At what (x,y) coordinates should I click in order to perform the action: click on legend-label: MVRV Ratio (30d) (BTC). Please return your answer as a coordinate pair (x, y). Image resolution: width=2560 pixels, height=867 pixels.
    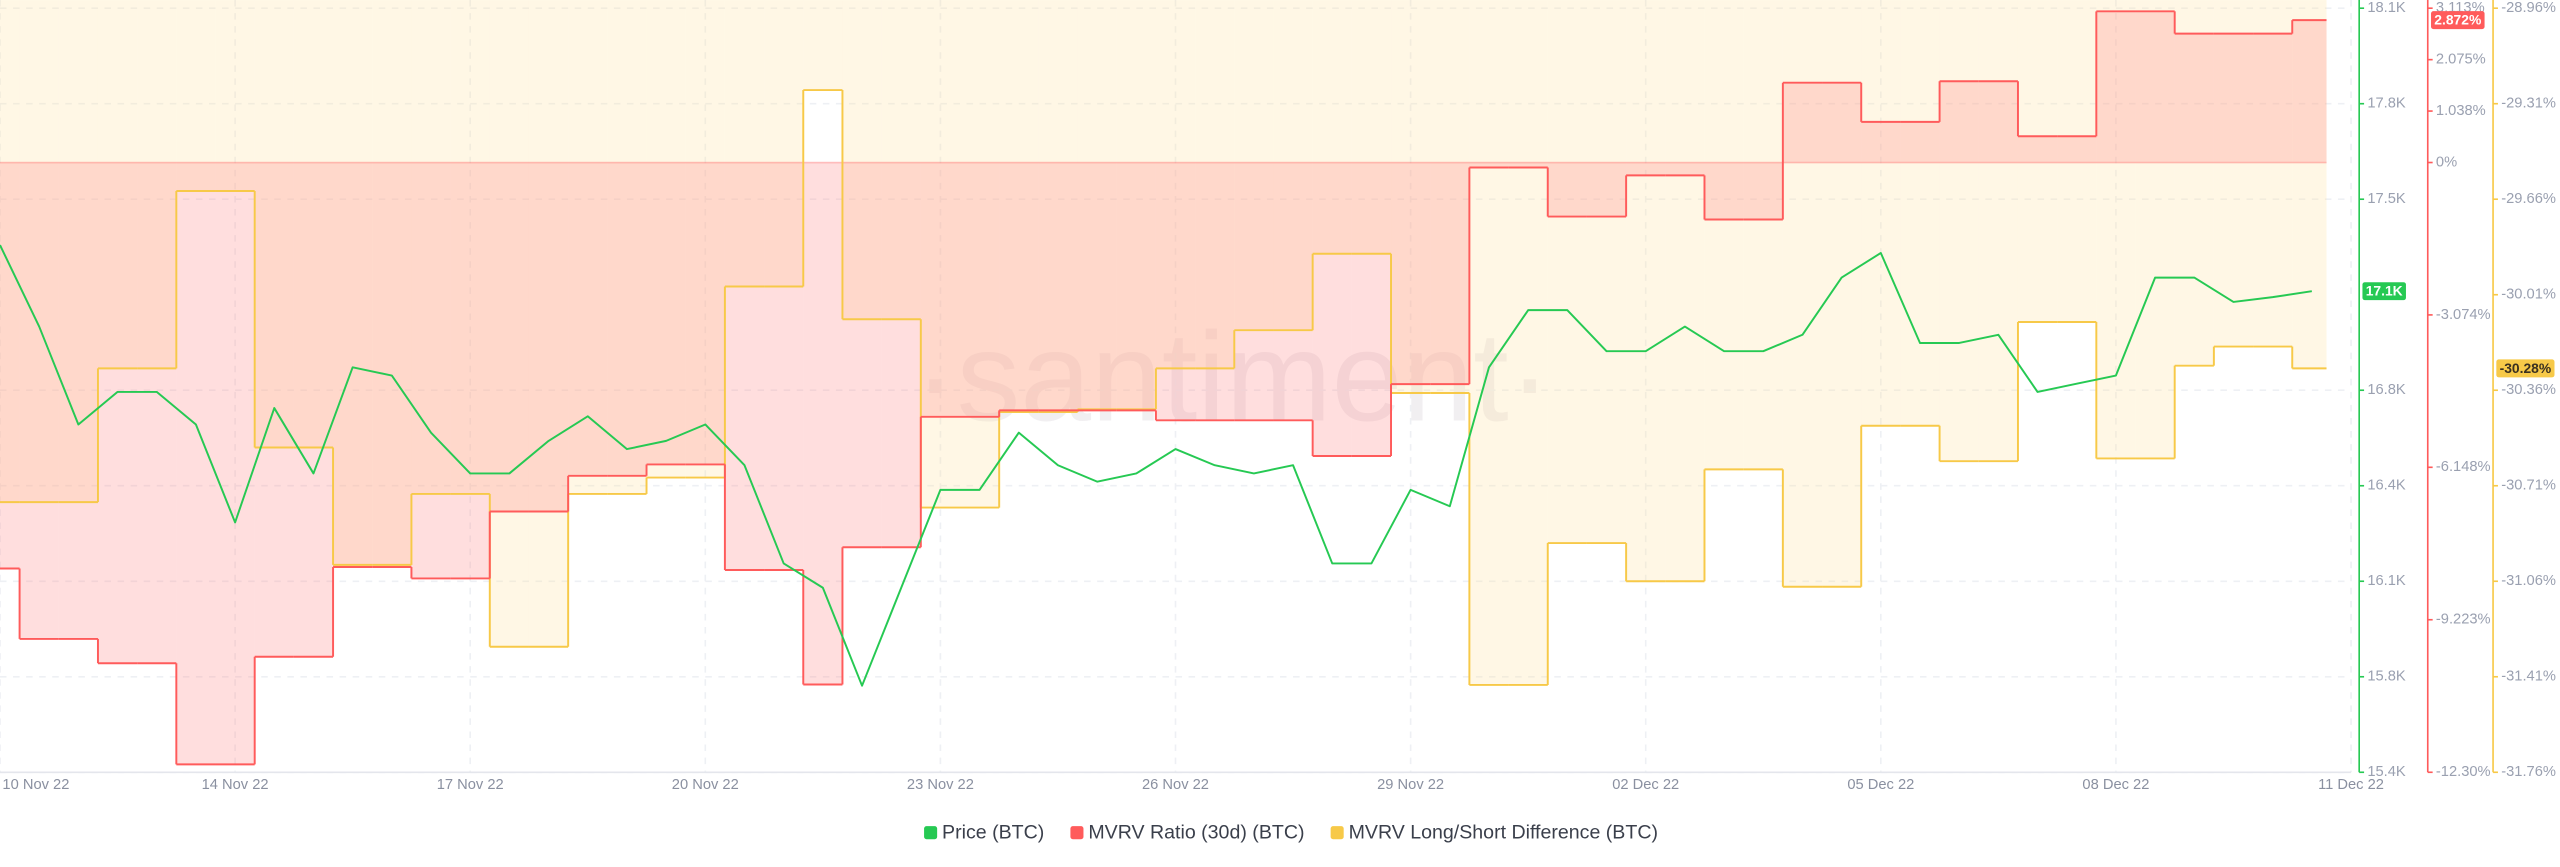
    Looking at the image, I should click on (1196, 833).